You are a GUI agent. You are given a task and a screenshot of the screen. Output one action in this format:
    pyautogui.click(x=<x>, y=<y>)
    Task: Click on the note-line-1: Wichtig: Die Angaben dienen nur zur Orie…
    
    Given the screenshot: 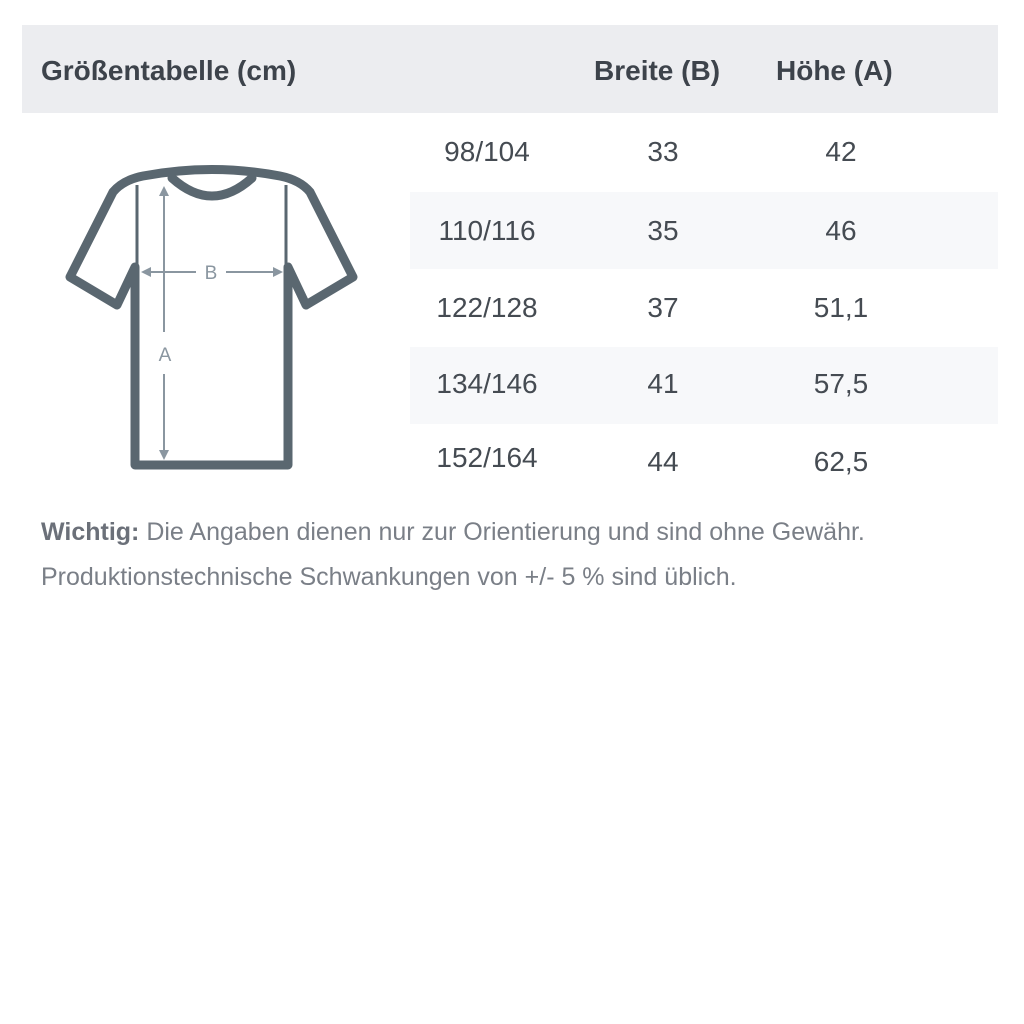 What is the action you would take?
    pyautogui.click(x=453, y=532)
    